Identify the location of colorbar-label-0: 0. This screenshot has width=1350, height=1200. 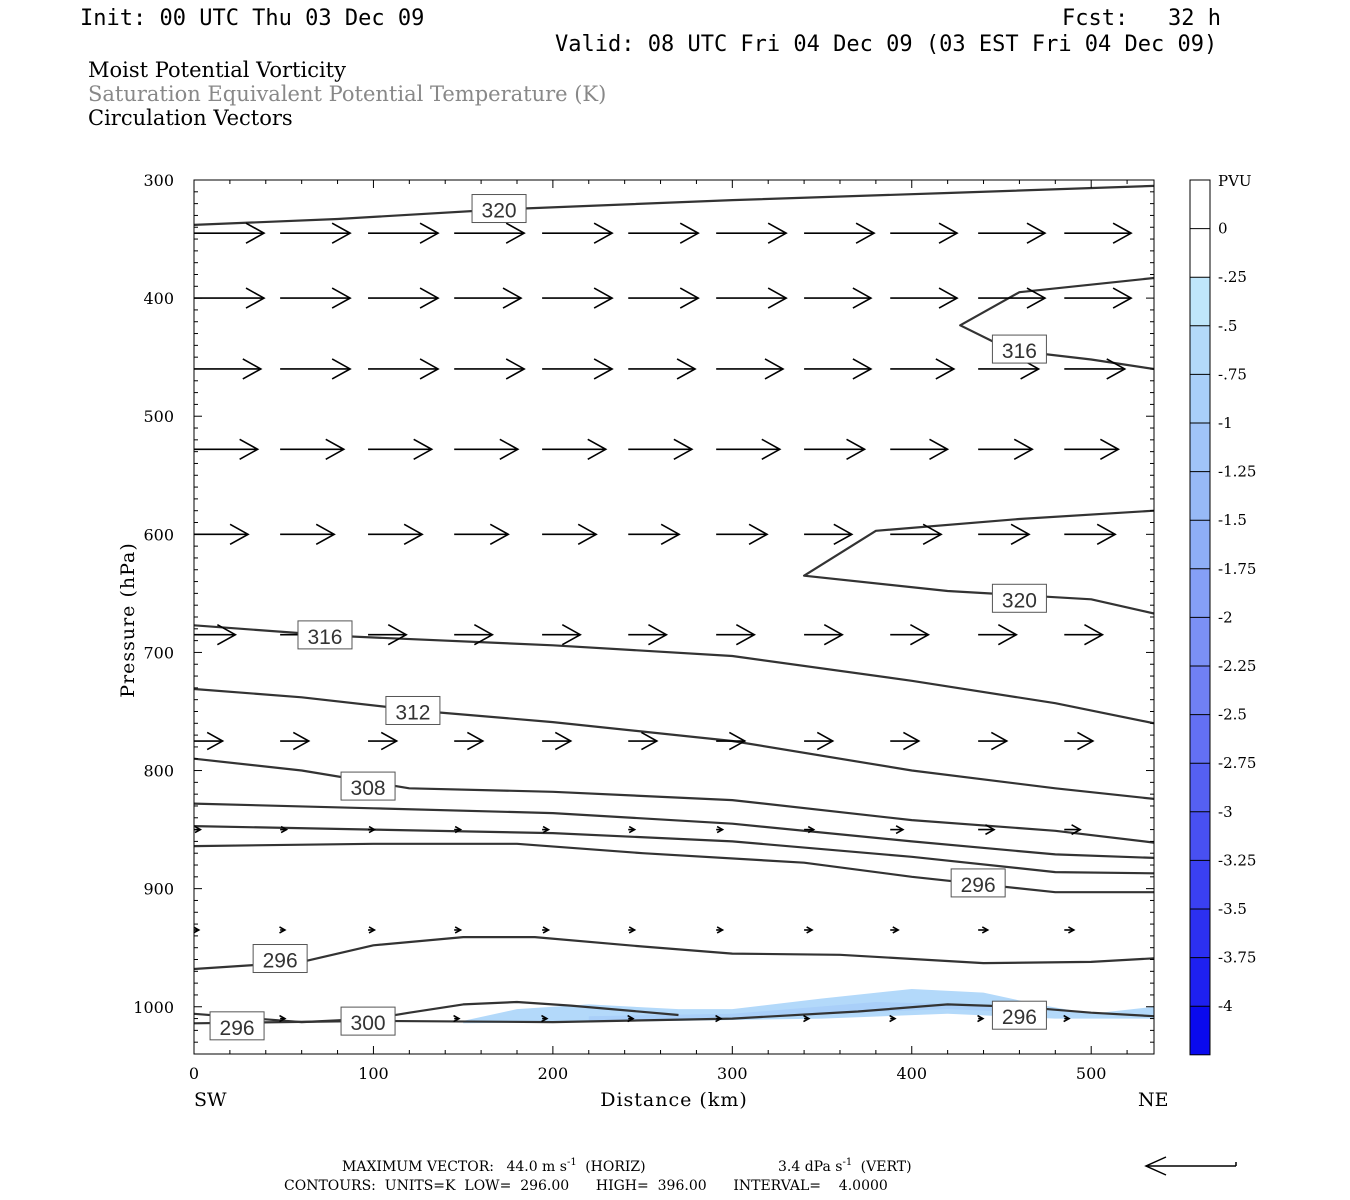
(1223, 229).